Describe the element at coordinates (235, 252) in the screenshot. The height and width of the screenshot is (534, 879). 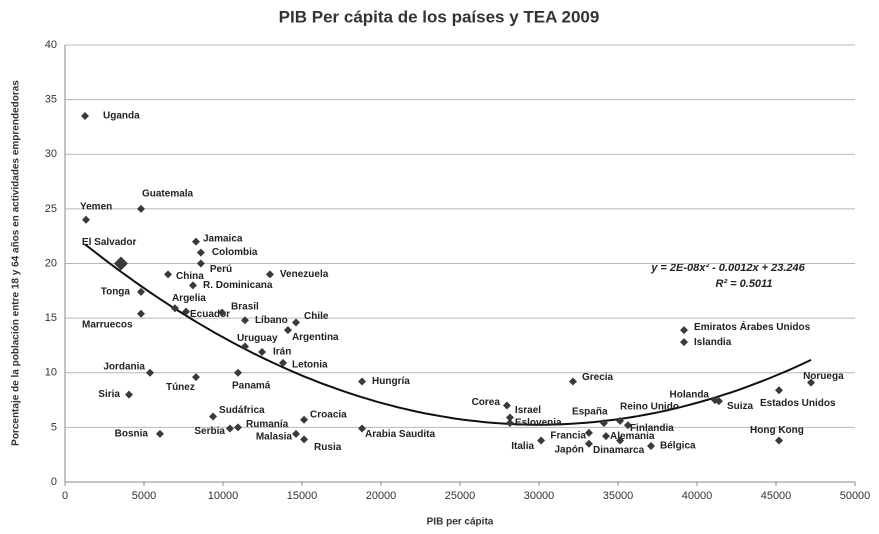
I see `point-label: Colombia` at that location.